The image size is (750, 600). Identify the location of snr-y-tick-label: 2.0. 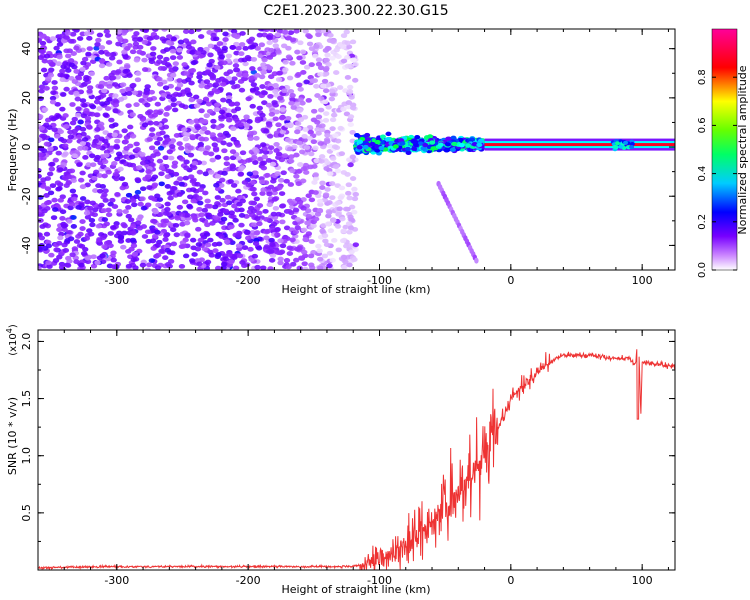
(26, 342).